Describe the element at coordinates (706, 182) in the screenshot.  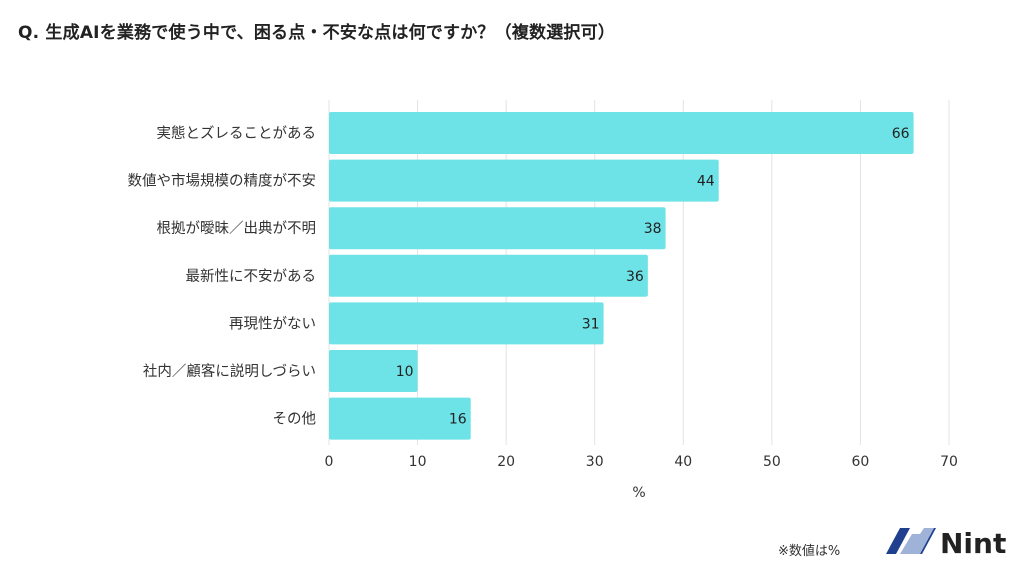
I see `data-label: 44` at that location.